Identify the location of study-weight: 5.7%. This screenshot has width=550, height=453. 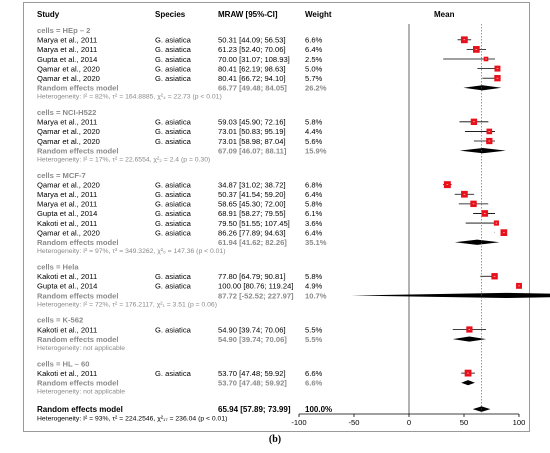
(314, 78).